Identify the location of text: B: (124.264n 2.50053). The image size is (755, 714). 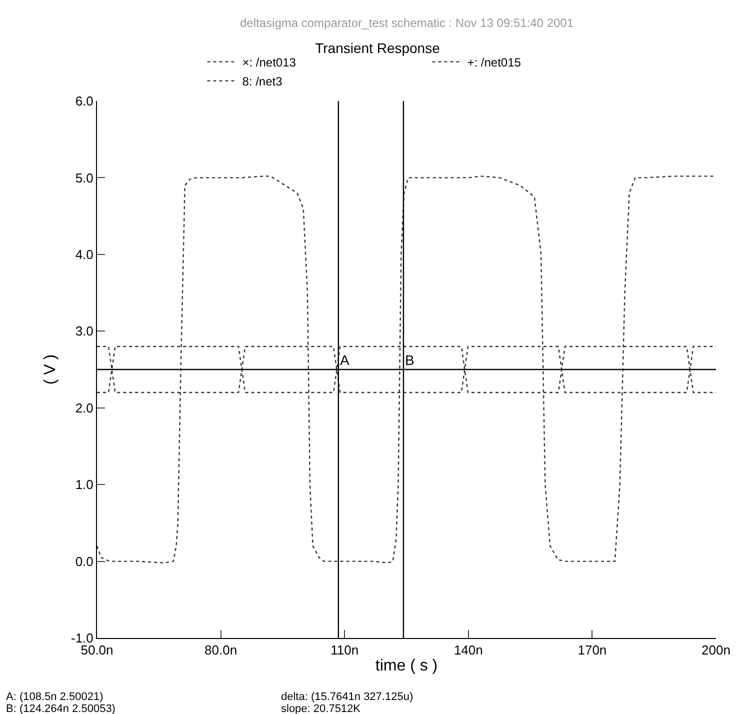
(61, 708).